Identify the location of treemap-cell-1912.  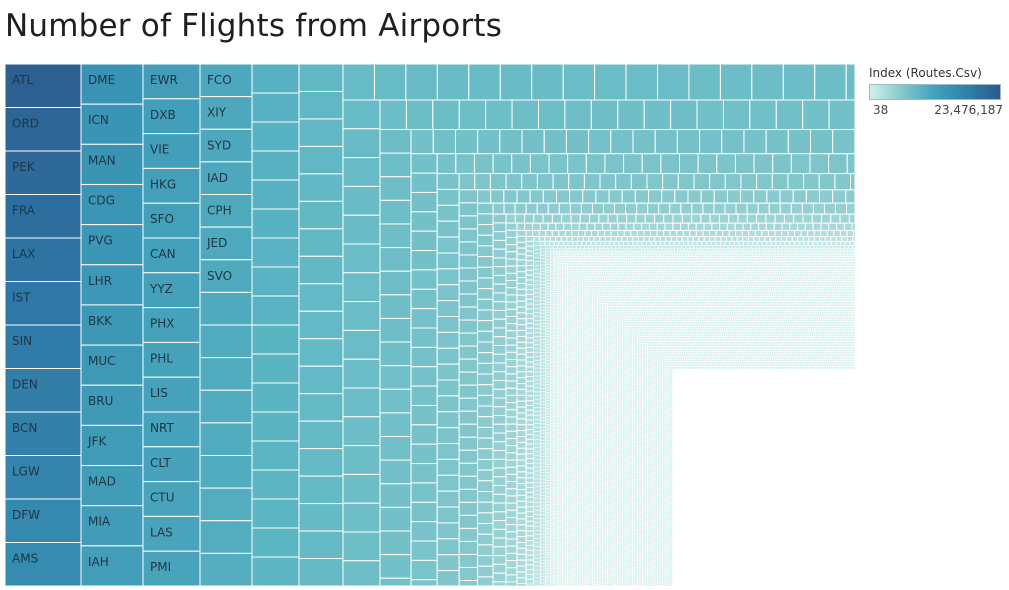
(559, 306).